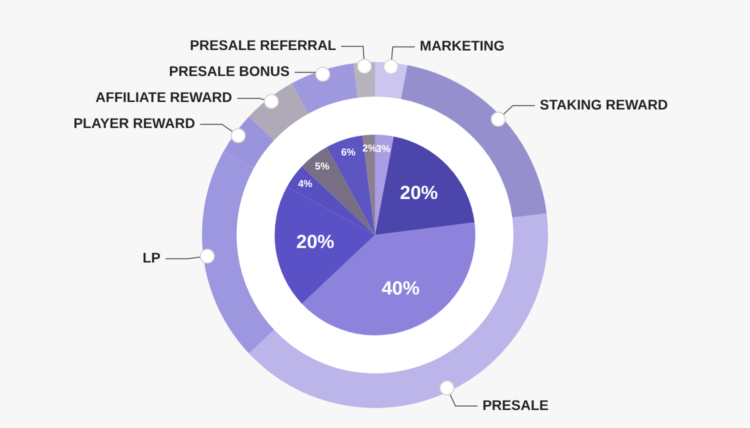 Image resolution: width=750 pixels, height=428 pixels. I want to click on slice-label: PRESALE REFERRAL, so click(263, 45).